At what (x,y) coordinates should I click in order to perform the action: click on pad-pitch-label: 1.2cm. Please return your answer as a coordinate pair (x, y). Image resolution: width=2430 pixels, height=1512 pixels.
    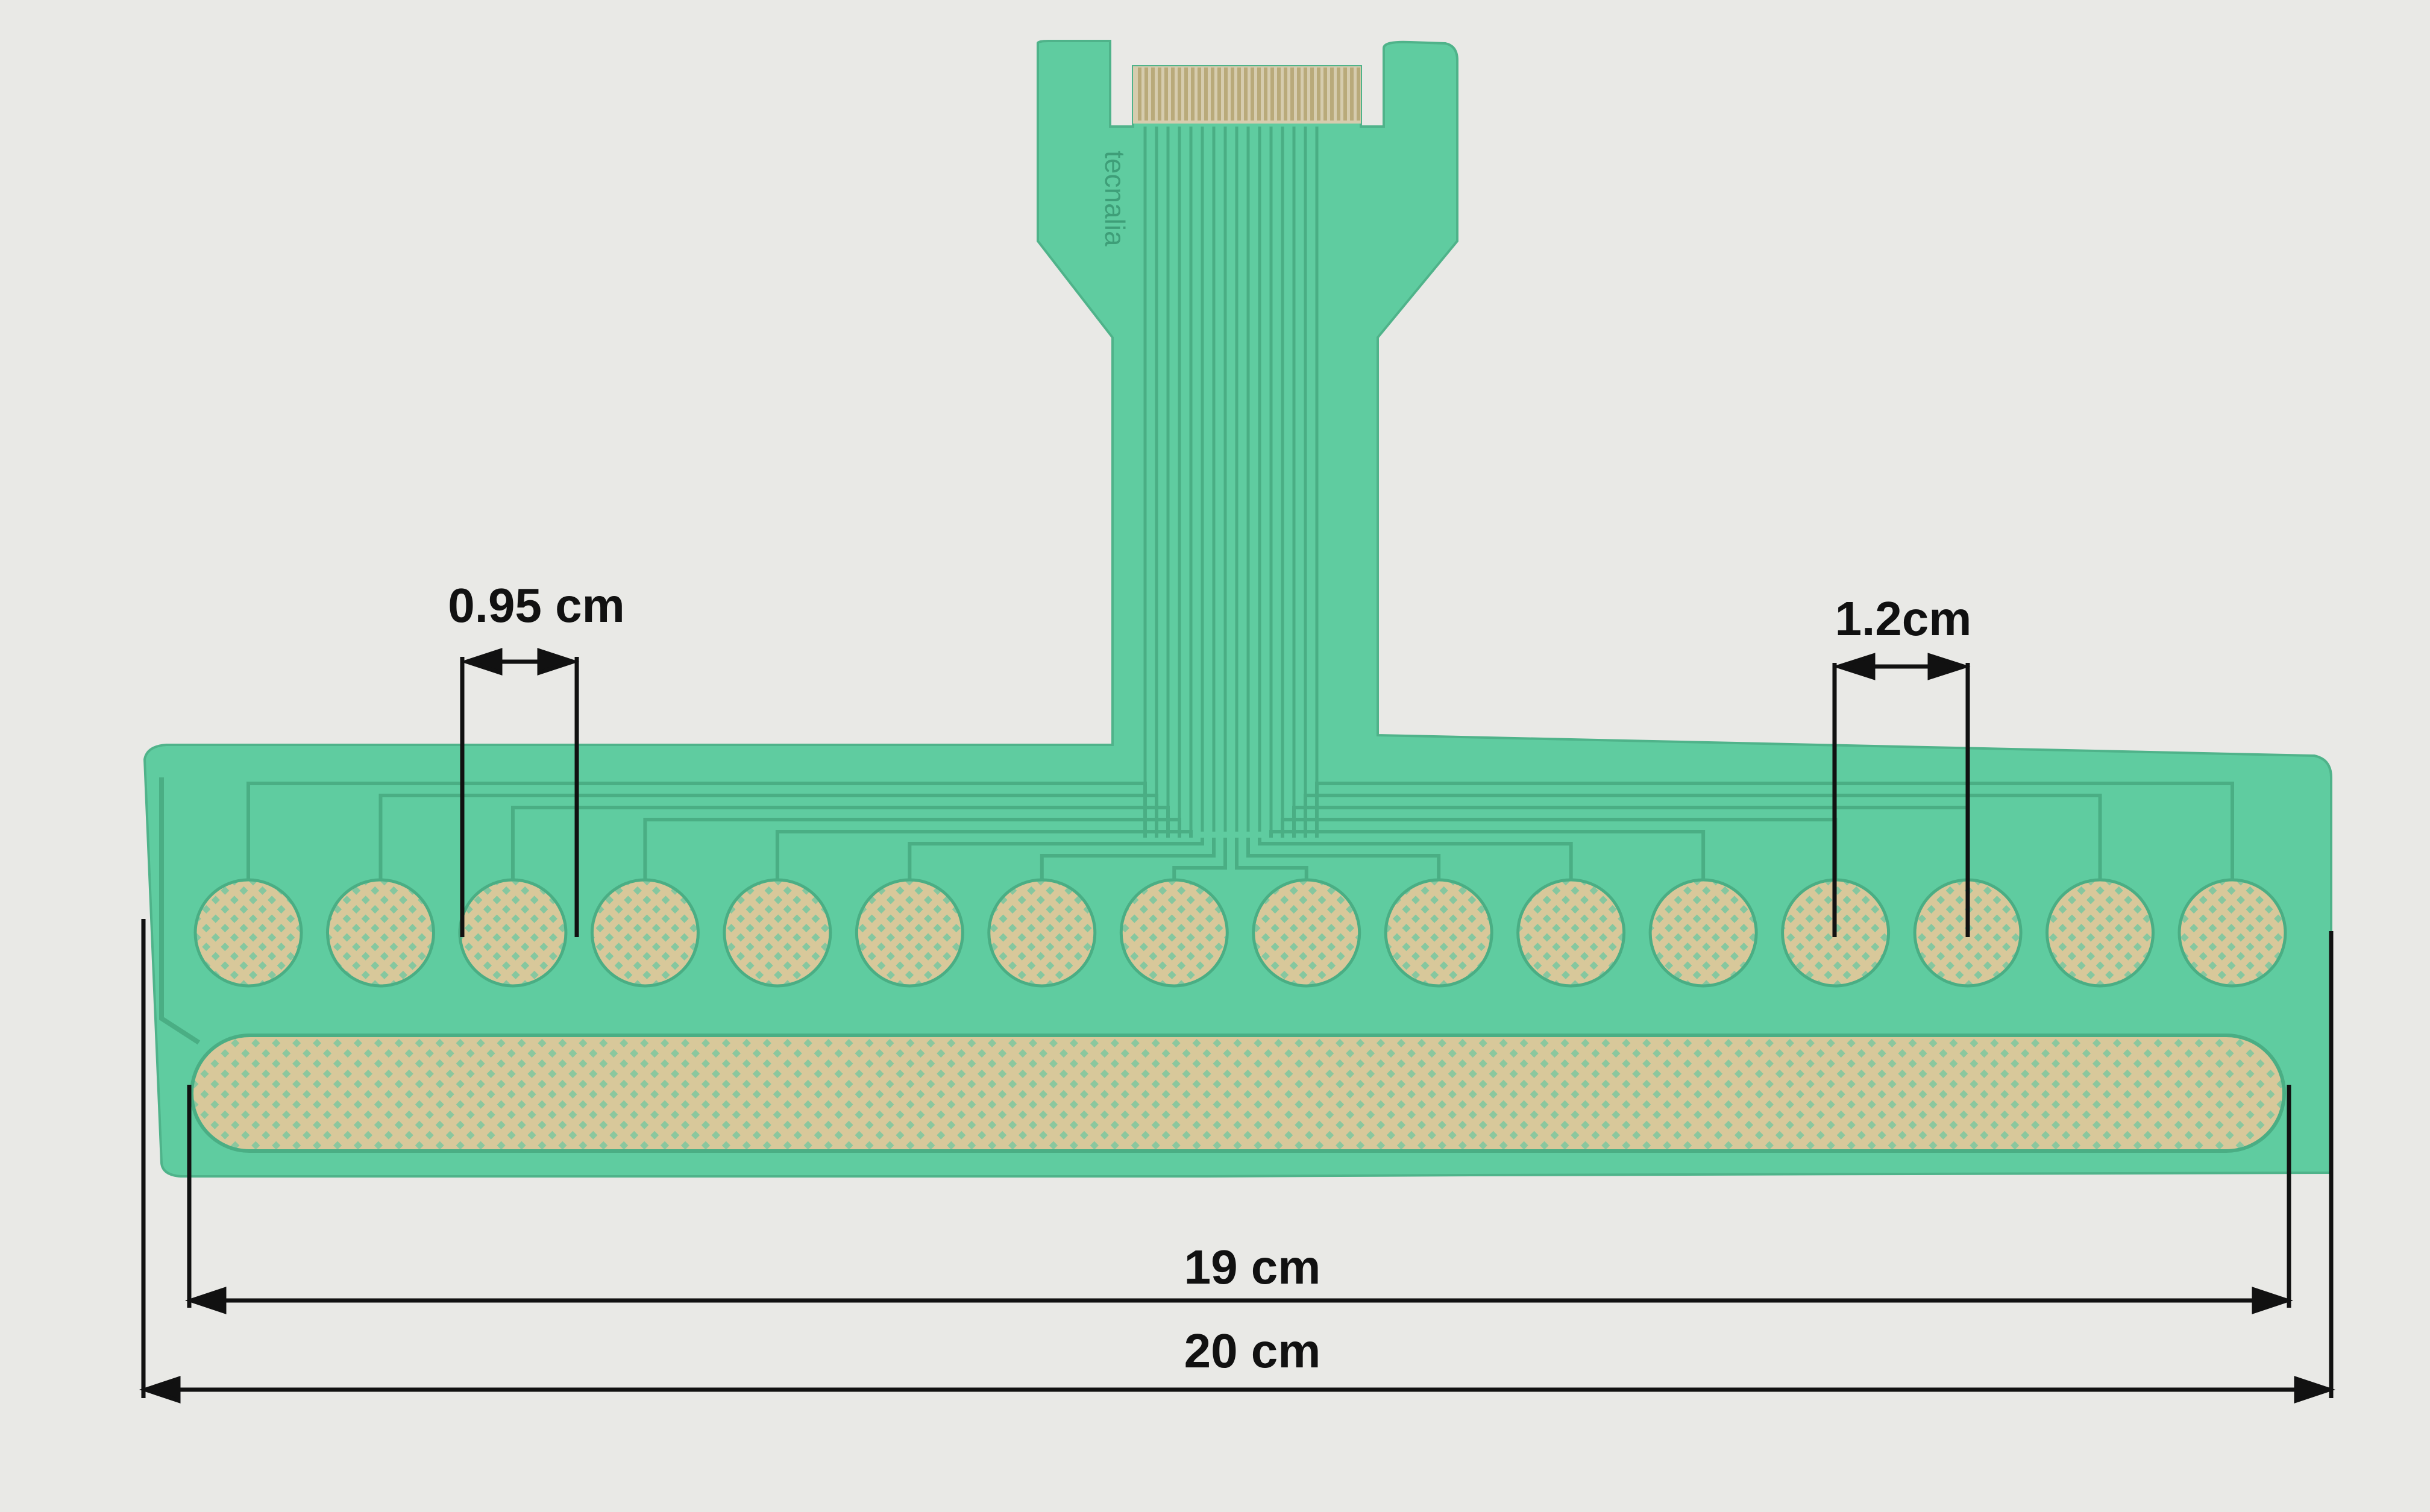
    Looking at the image, I should click on (1903, 618).